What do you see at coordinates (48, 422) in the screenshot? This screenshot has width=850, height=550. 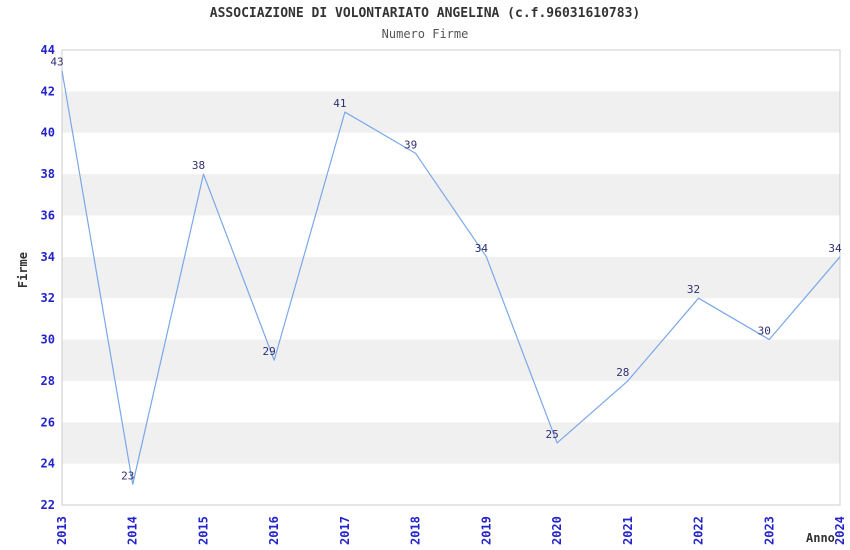 I see `y-tick-label: 26` at bounding box center [48, 422].